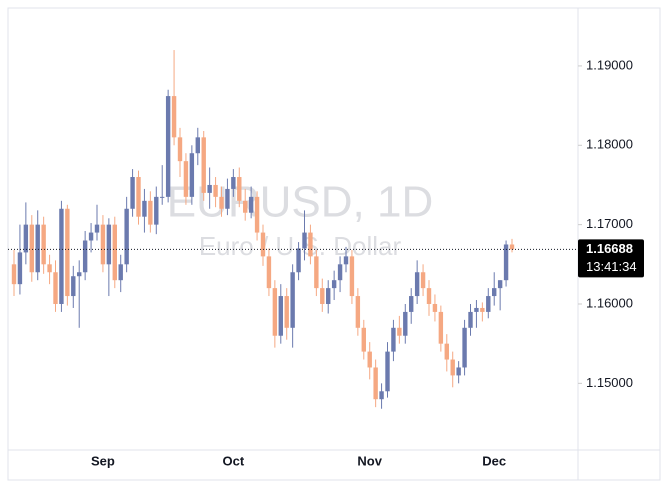  I want to click on watermark: EURUSD, 1D, so click(300, 202).